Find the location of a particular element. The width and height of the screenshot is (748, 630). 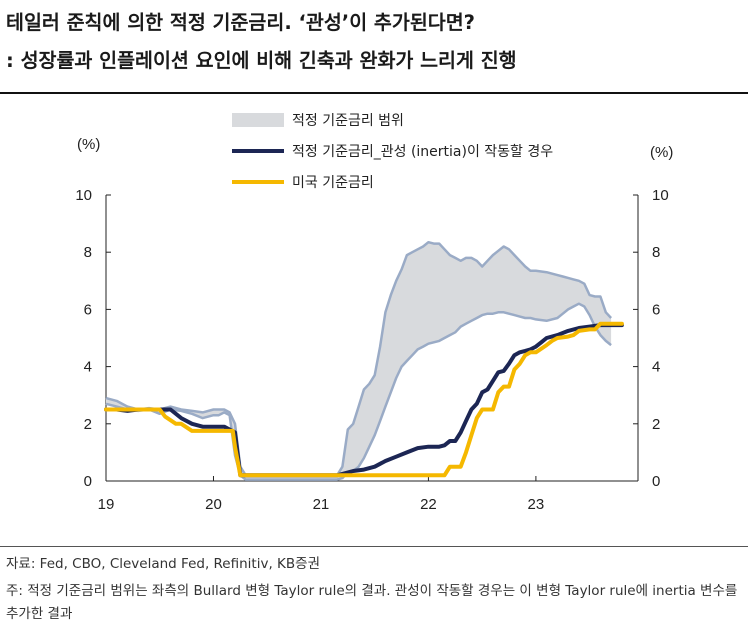

x-tick-label: 20 is located at coordinates (213, 504).